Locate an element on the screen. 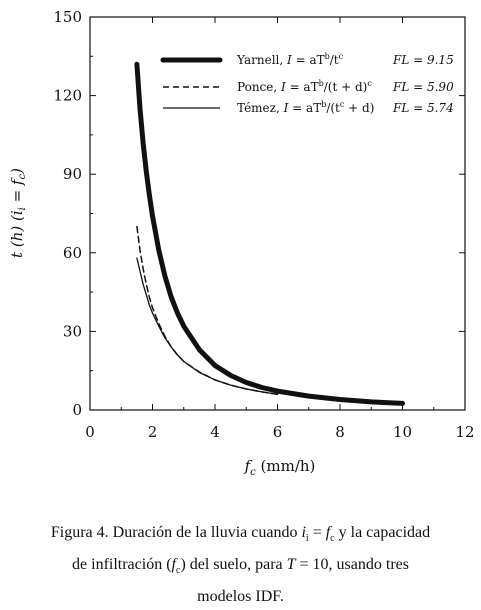 The width and height of the screenshot is (481, 610). x-tick-label: 8 is located at coordinates (340, 432).